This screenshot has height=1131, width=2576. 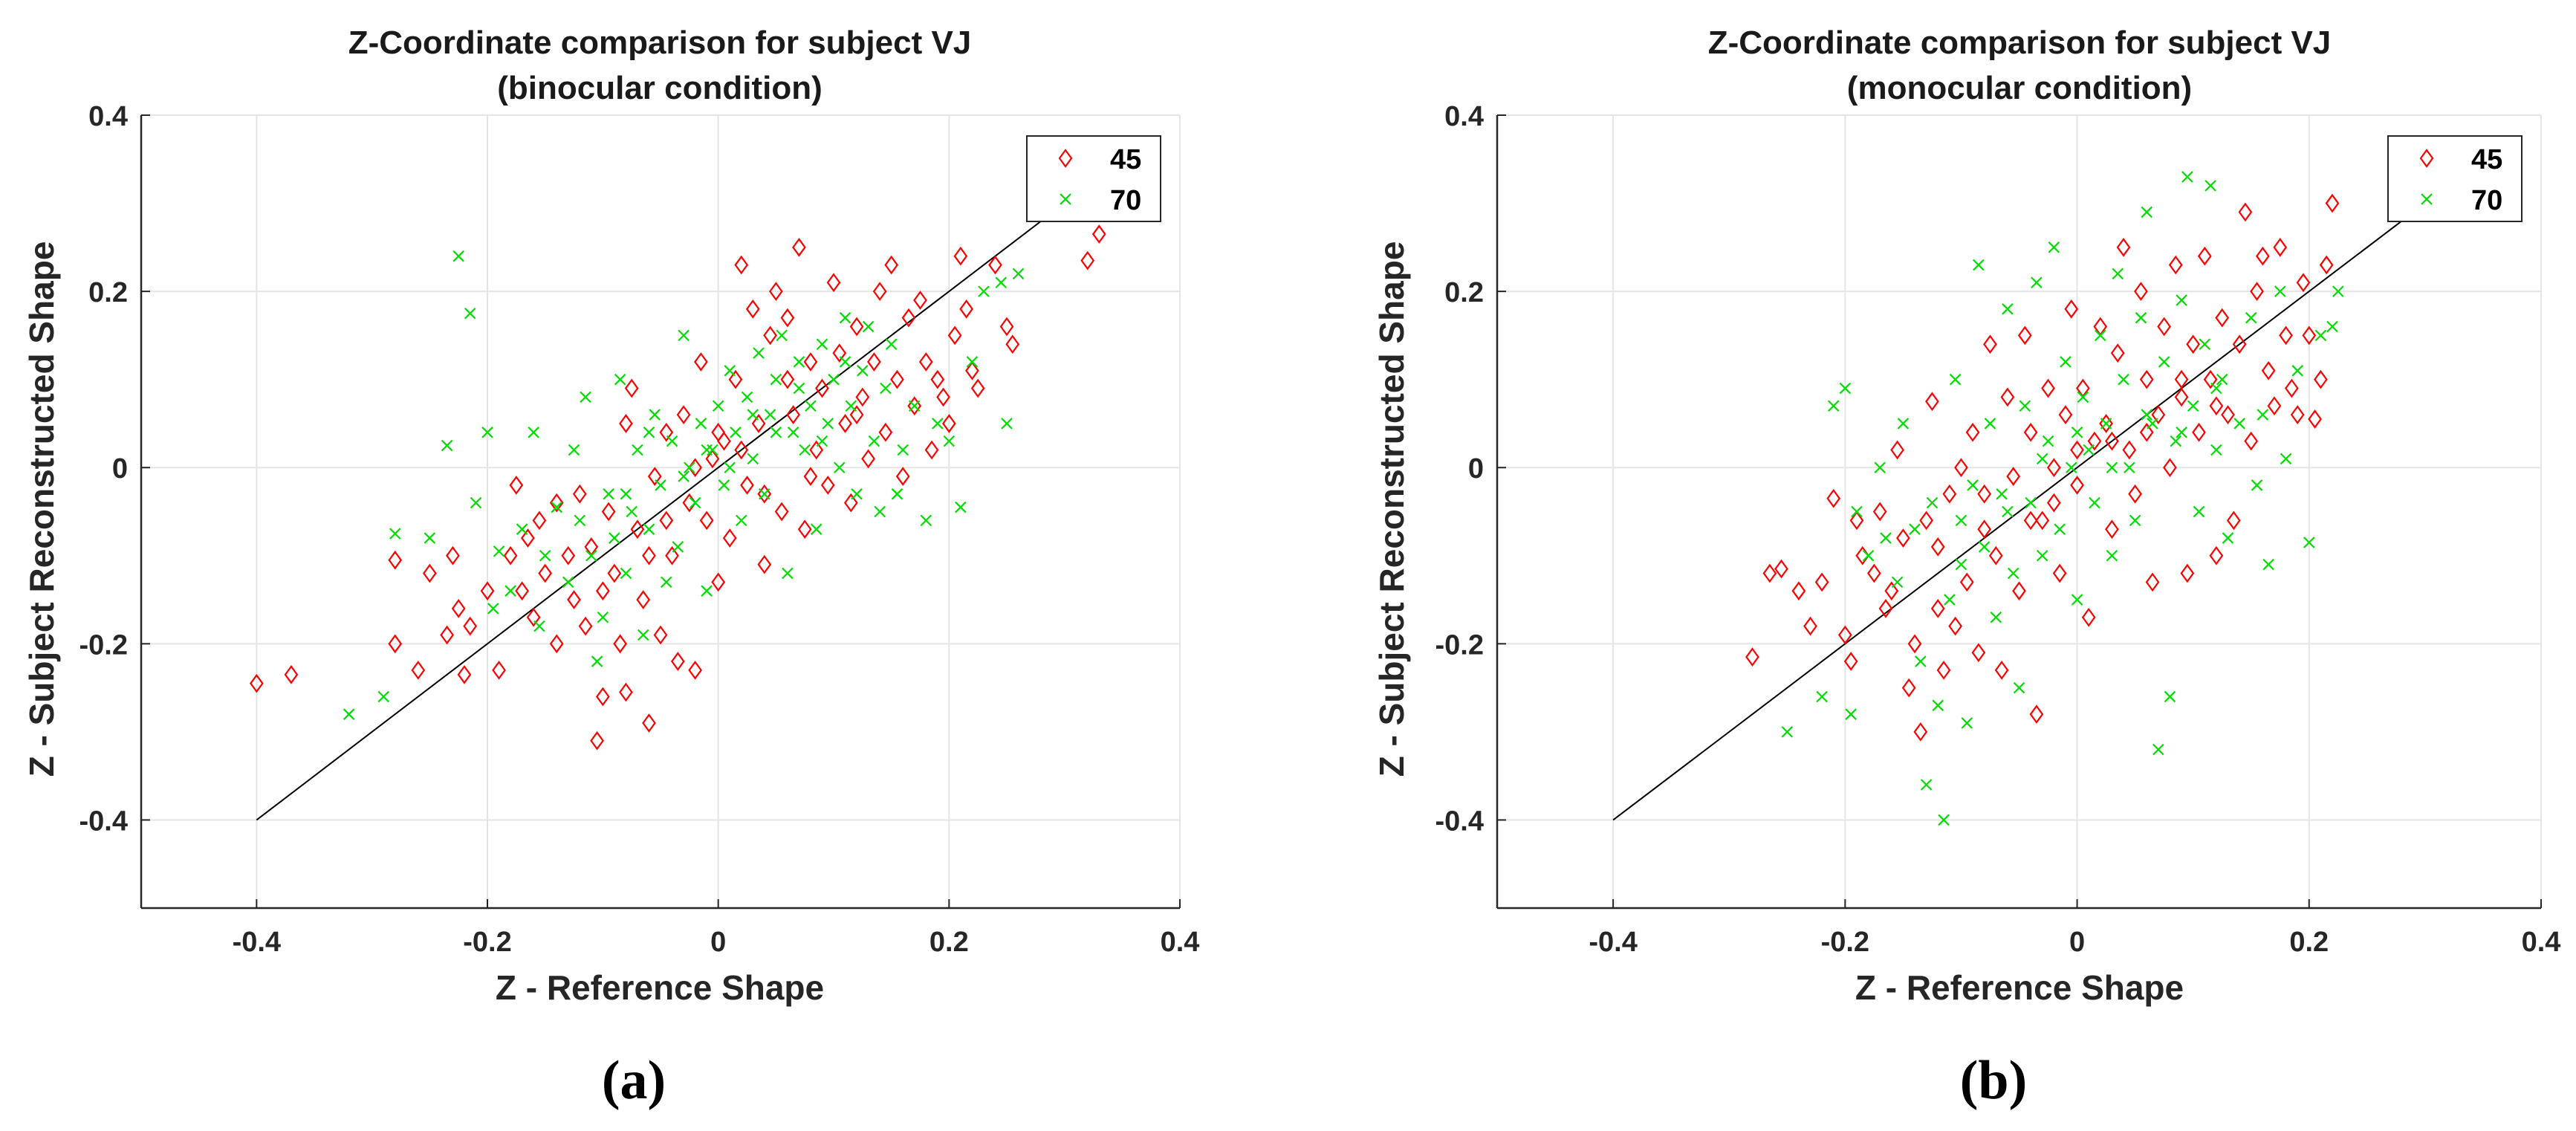 What do you see at coordinates (1459, 645) in the screenshot?
I see `y-tick-label: -0.2` at bounding box center [1459, 645].